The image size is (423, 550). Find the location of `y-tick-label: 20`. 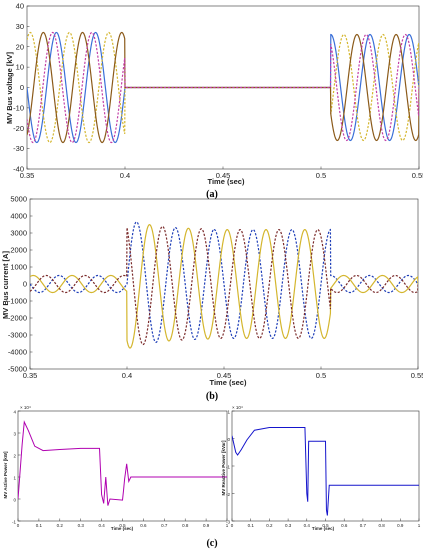

y-tick-label: 20 is located at coordinates (20, 46).